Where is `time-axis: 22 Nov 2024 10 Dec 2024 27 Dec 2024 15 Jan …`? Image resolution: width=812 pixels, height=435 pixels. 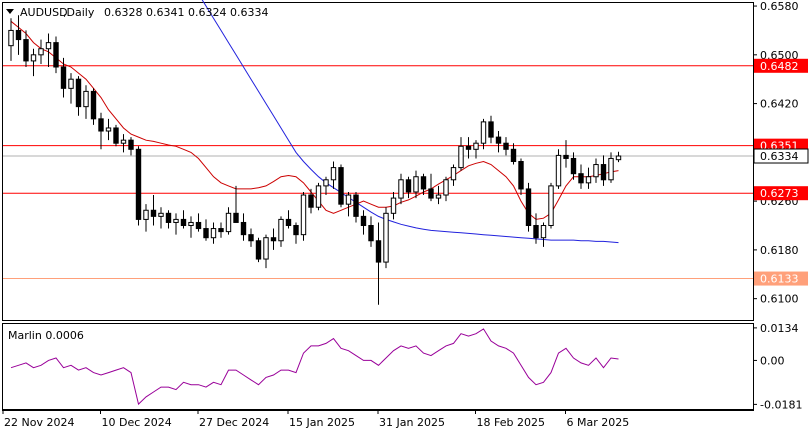 time-axis: 22 Nov 2024 10 Dec 2024 27 Dec 2024 15 Jan … is located at coordinates (315, 419).